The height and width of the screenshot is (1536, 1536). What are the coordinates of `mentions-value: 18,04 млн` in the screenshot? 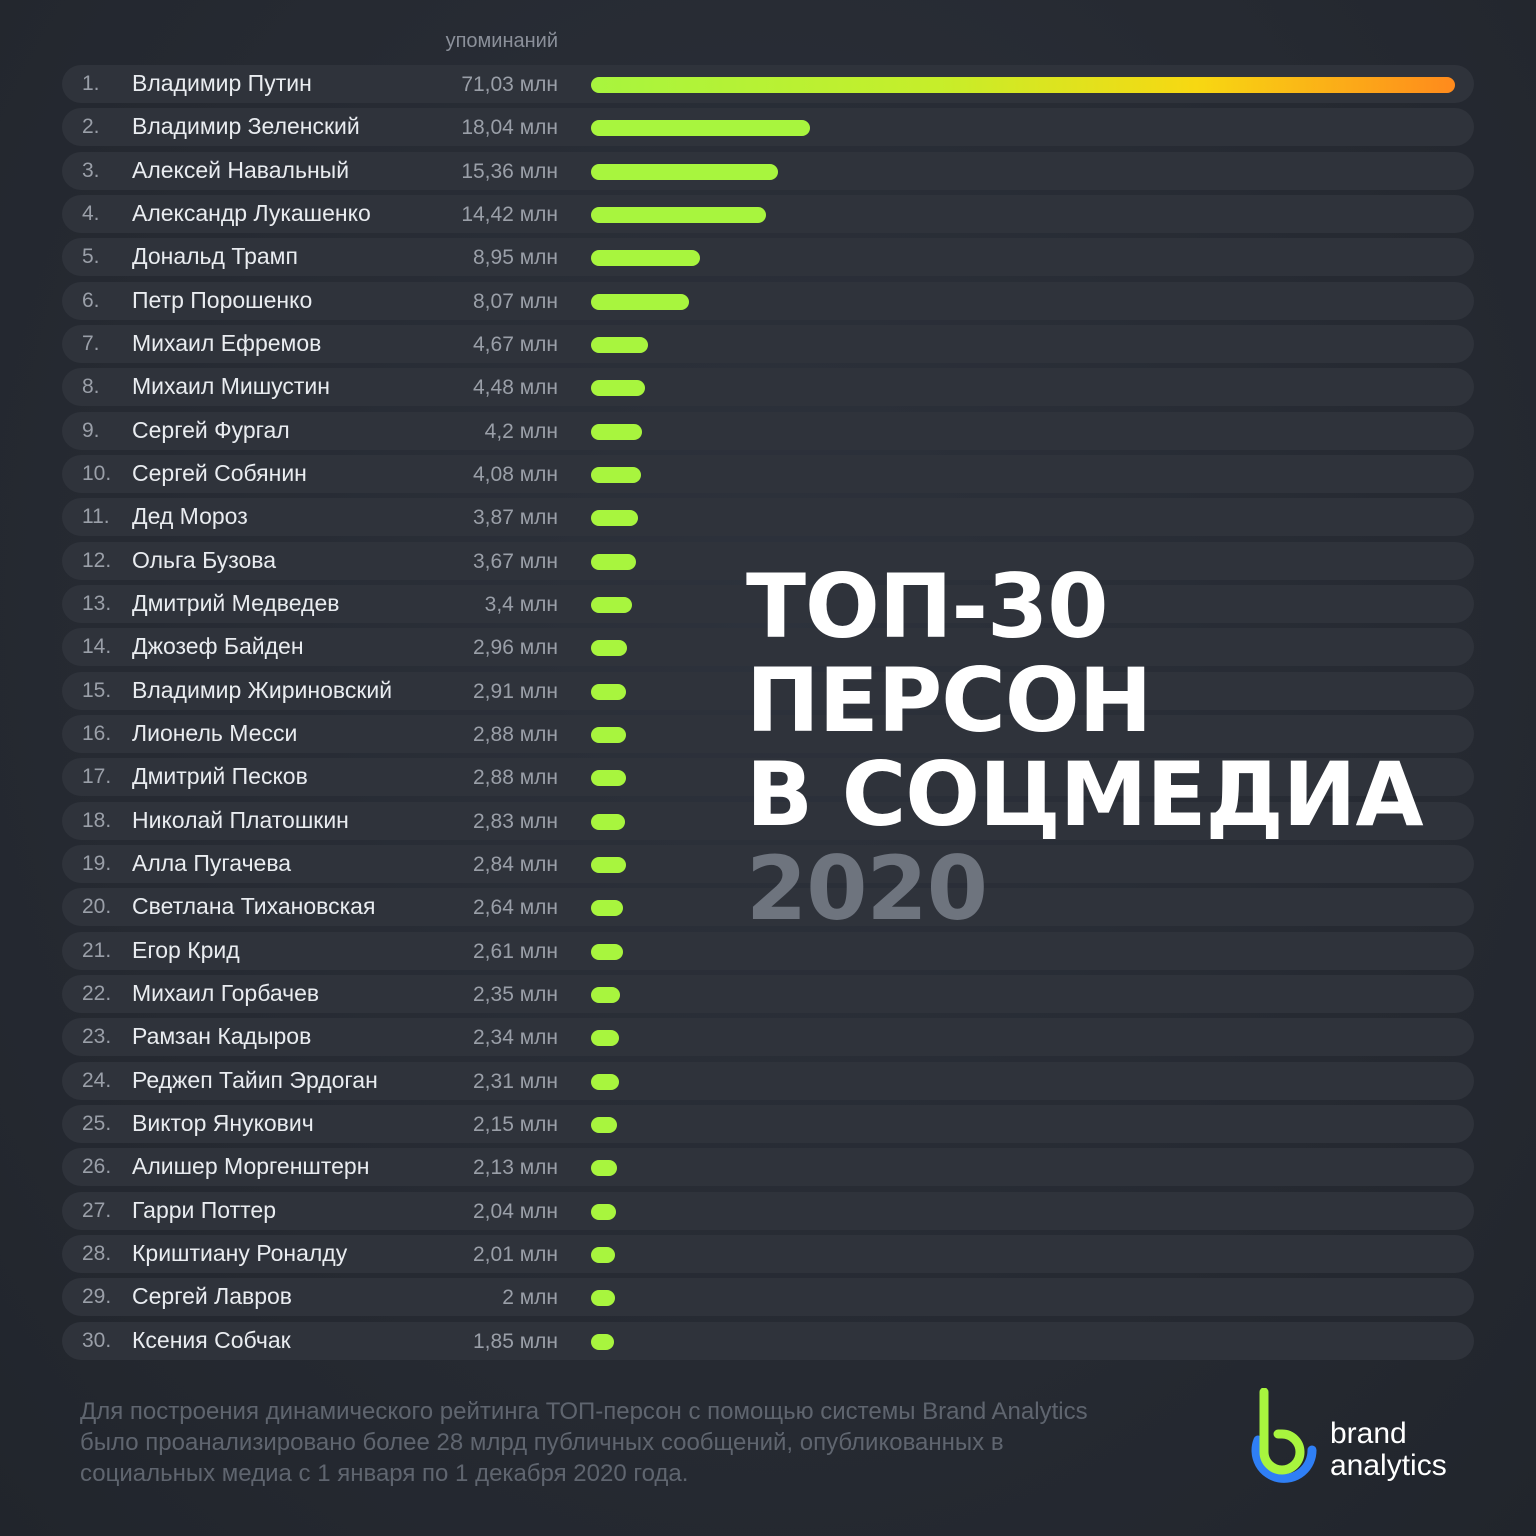 It's located at (509, 128).